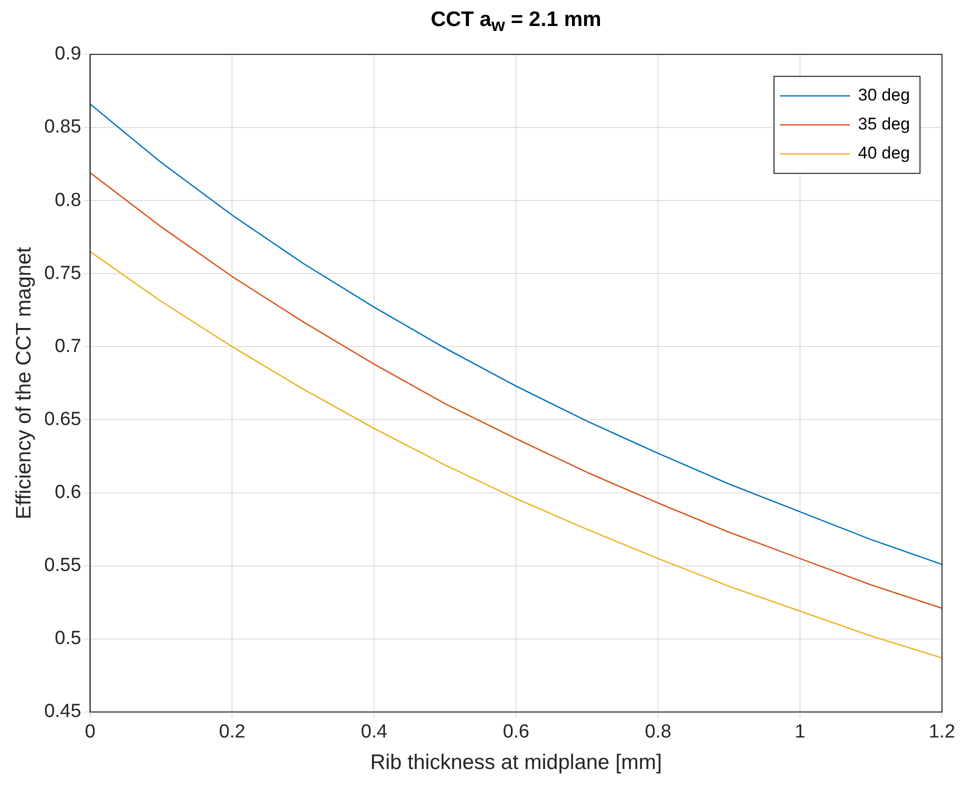  I want to click on y-tick-label: 0.7, so click(68, 346).